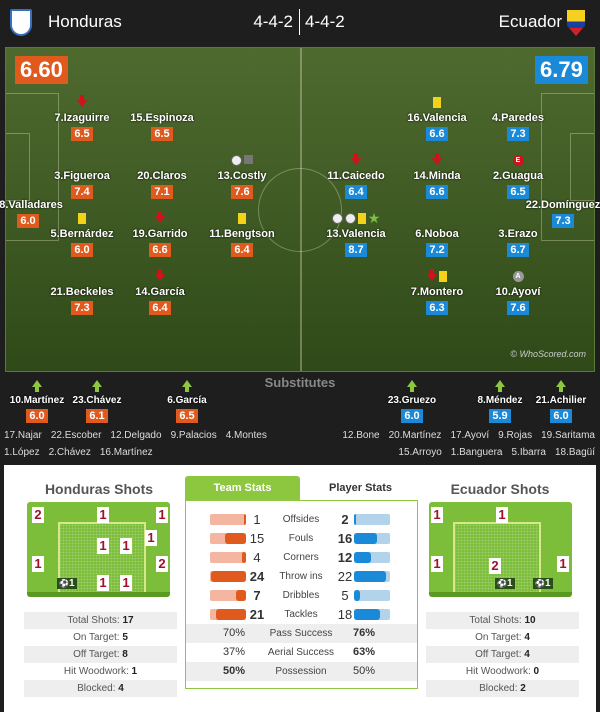 This screenshot has height=712, width=600. What do you see at coordinates (23, 435) in the screenshot?
I see `bench-player: 17.Najar` at bounding box center [23, 435].